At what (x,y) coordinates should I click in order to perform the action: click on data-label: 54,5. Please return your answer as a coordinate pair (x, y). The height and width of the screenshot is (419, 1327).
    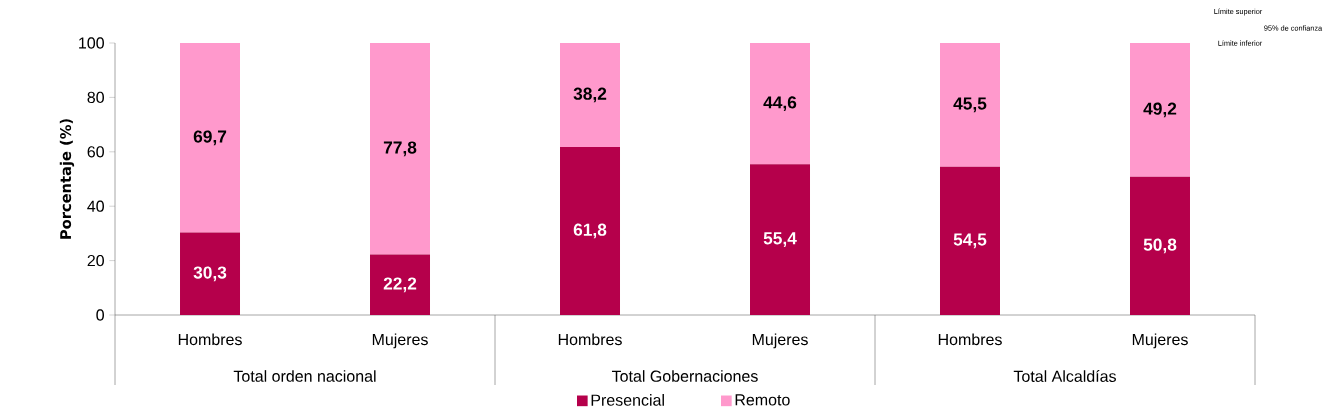
    Looking at the image, I should click on (970, 241).